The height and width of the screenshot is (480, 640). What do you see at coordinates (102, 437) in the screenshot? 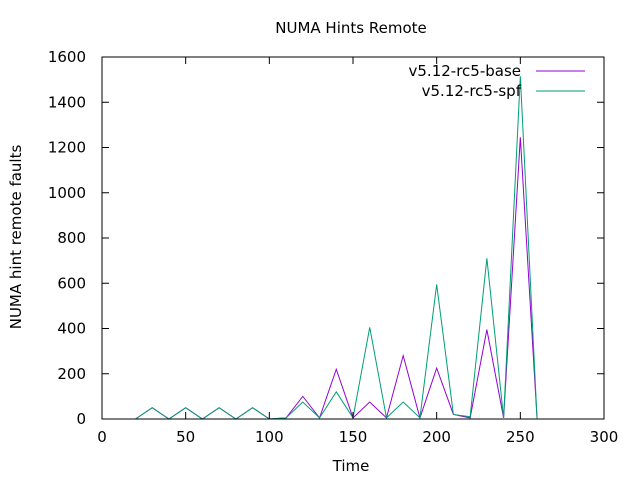
I see `x-tick-label: 0` at bounding box center [102, 437].